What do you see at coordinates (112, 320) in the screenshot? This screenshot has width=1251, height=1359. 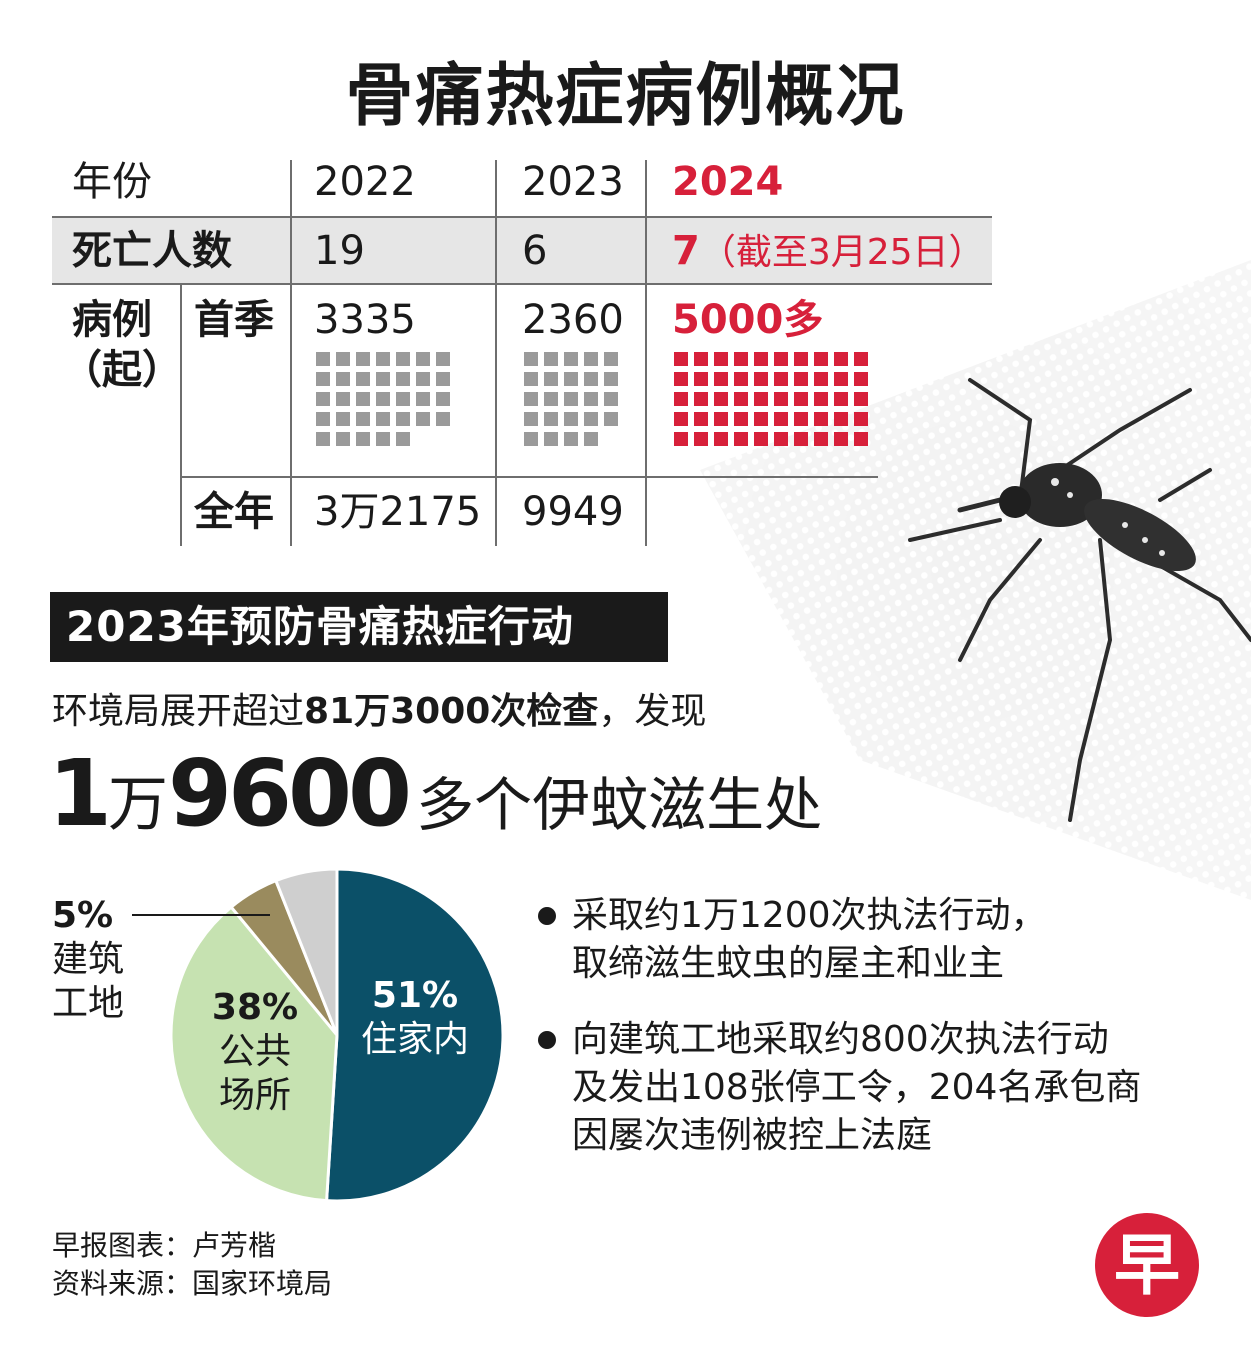 I see `cases-label: 病例` at bounding box center [112, 320].